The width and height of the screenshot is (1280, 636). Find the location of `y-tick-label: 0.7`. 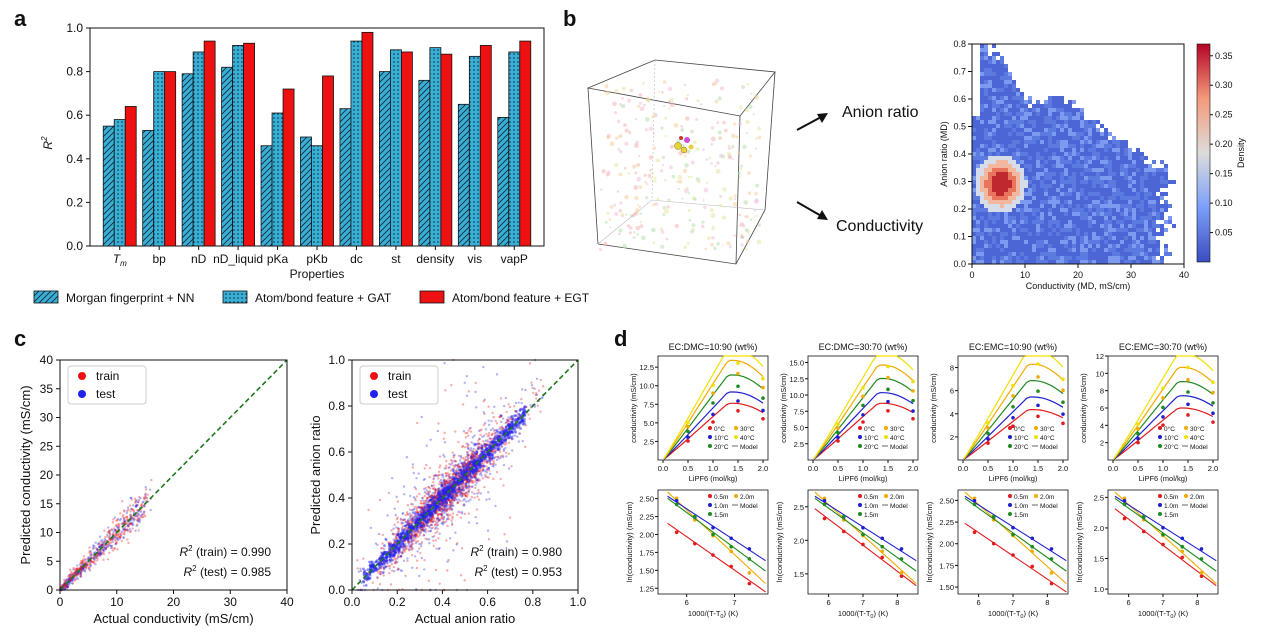

y-tick-label: 0.7 is located at coordinates (959, 72).